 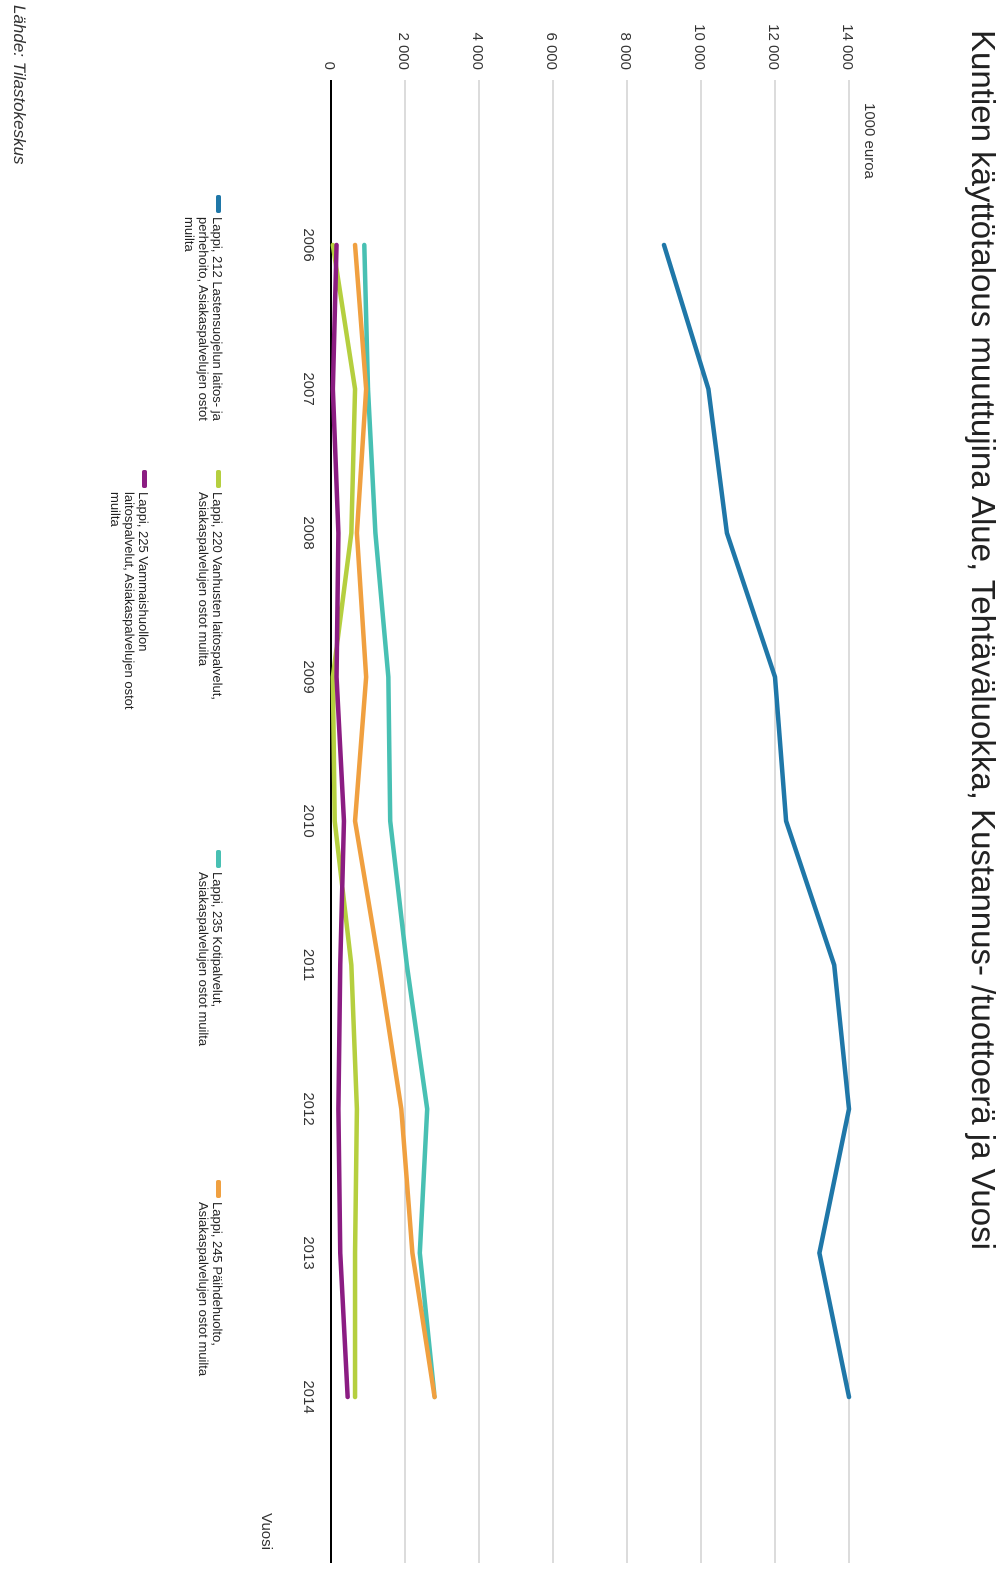 I want to click on x-tick-label: 2010, so click(x=308, y=820).